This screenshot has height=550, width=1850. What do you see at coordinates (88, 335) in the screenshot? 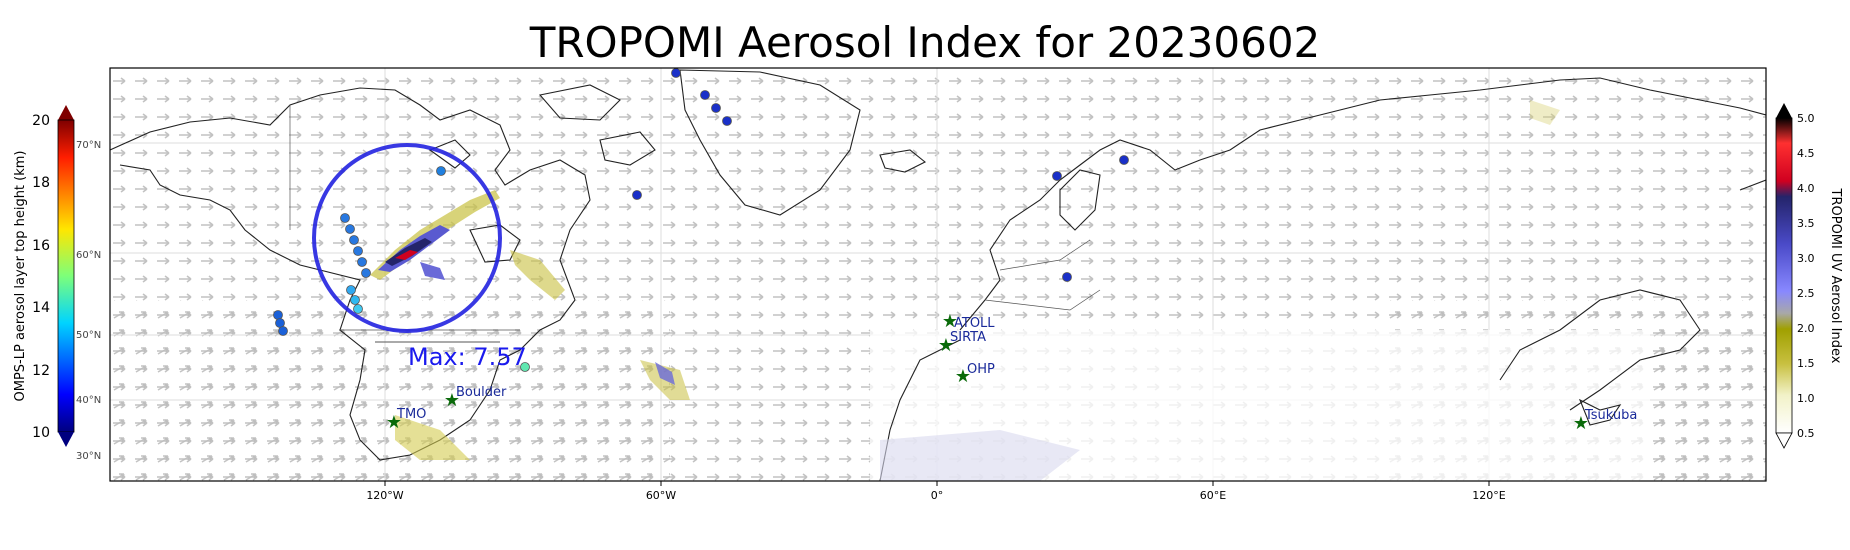
I see `lat-label: 50°N` at bounding box center [88, 335].